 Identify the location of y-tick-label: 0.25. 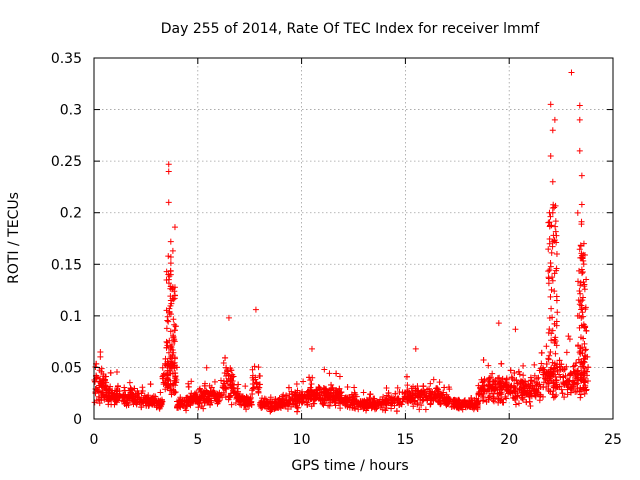
(66, 162).